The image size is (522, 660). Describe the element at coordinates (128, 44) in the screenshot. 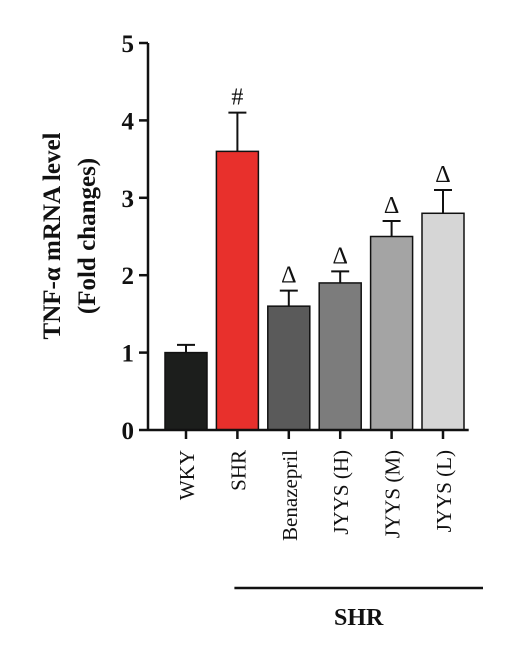

I see `y-tick-label-5: 5` at that location.